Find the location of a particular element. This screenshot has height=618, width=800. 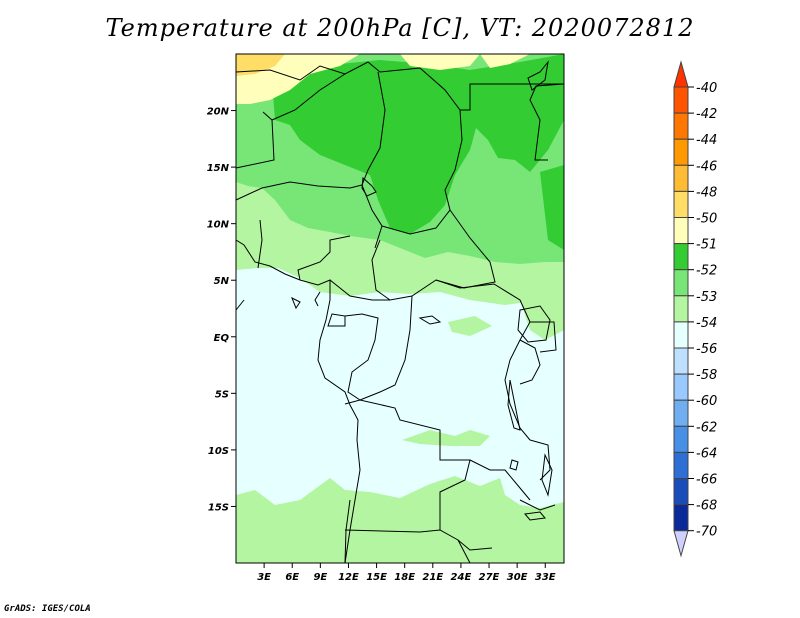

lat-label: EQ is located at coordinates (222, 338).